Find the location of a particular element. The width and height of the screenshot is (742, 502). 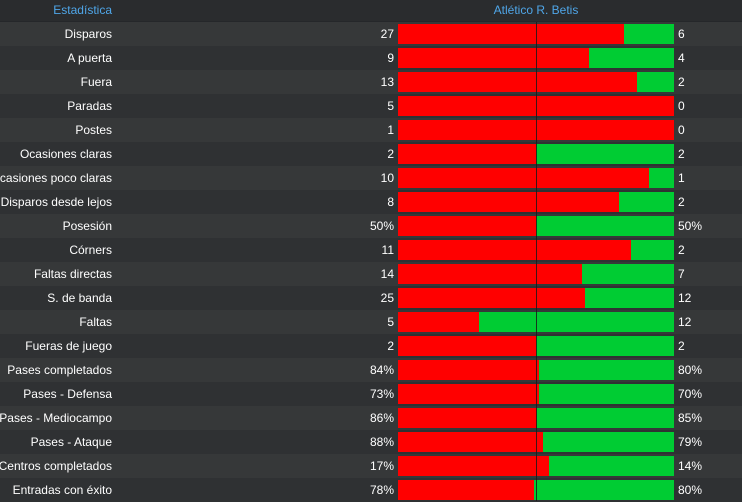

away-value: 7 is located at coordinates (681, 274).